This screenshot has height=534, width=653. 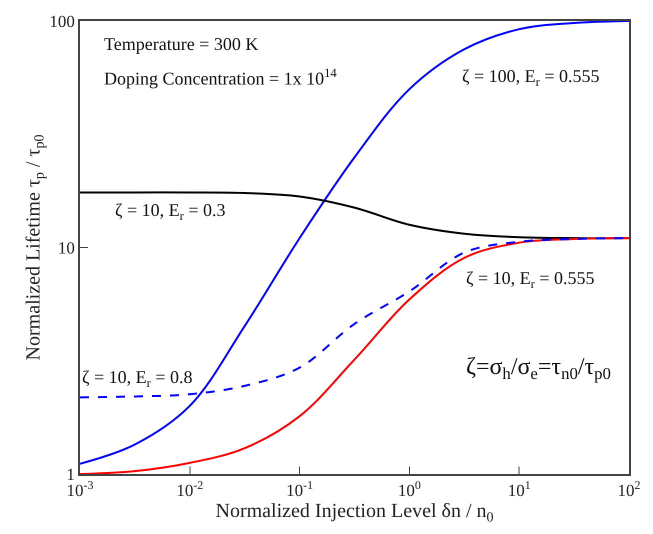 What do you see at coordinates (531, 77) in the screenshot?
I see `series-label: ζ = 100, E$_{r}$ = 0.555` at bounding box center [531, 77].